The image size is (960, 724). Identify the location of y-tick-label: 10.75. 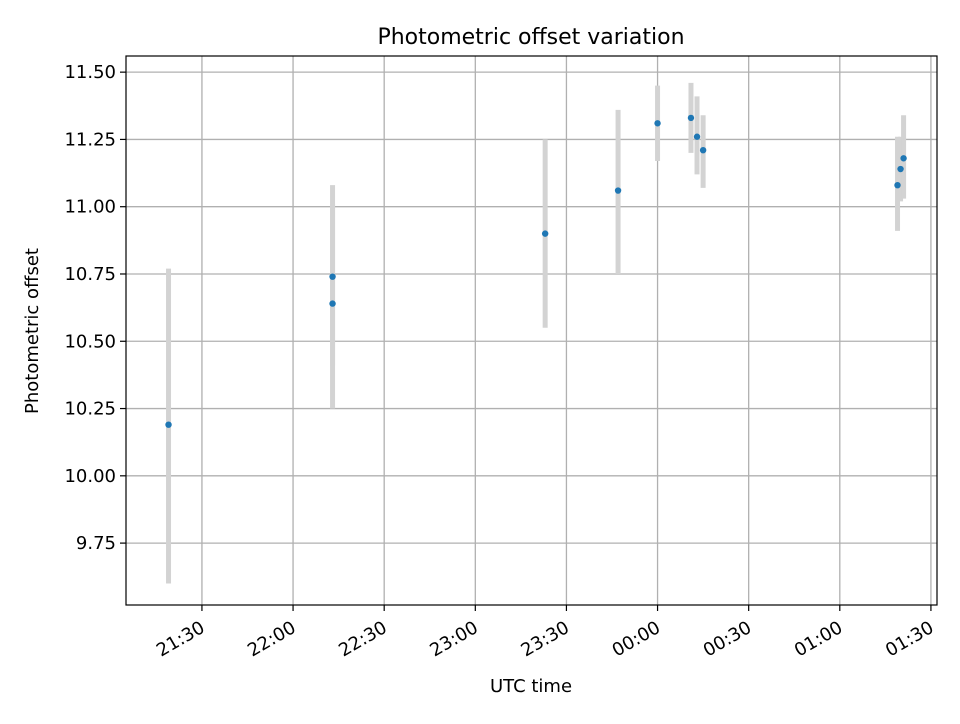
(90, 274).